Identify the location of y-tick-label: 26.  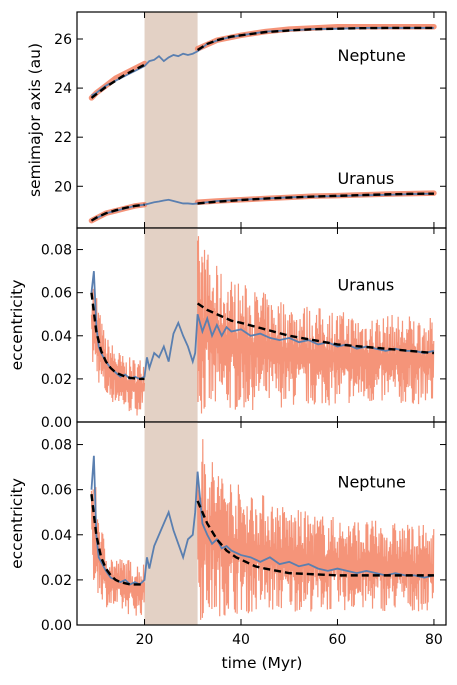
(63, 40).